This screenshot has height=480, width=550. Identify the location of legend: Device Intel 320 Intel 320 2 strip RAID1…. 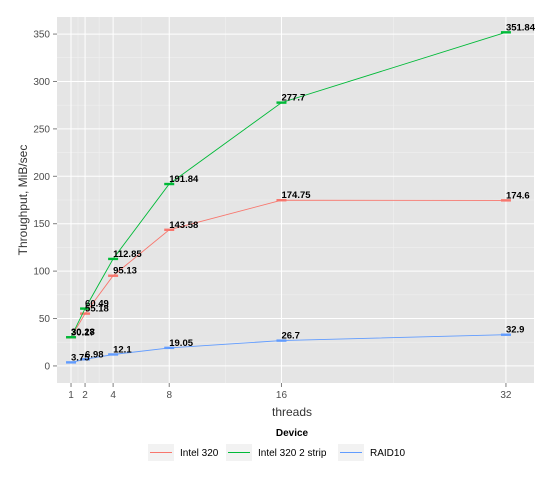
(276, 444).